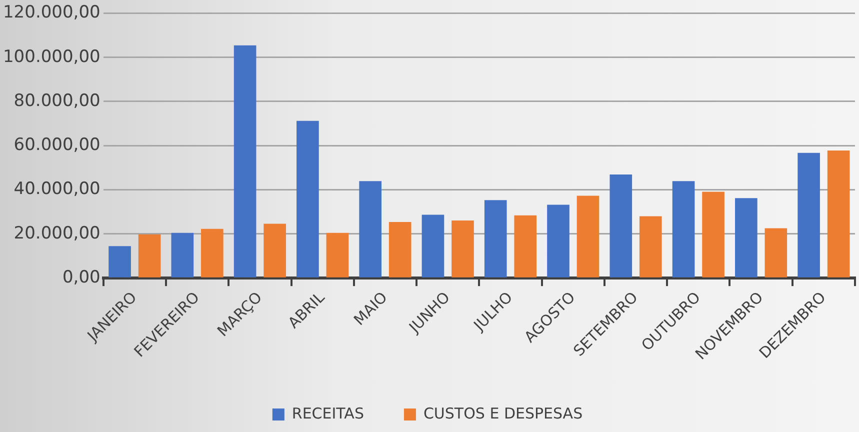  Describe the element at coordinates (57, 145) in the screenshot. I see `y-tick-label: 60.000,00` at that location.